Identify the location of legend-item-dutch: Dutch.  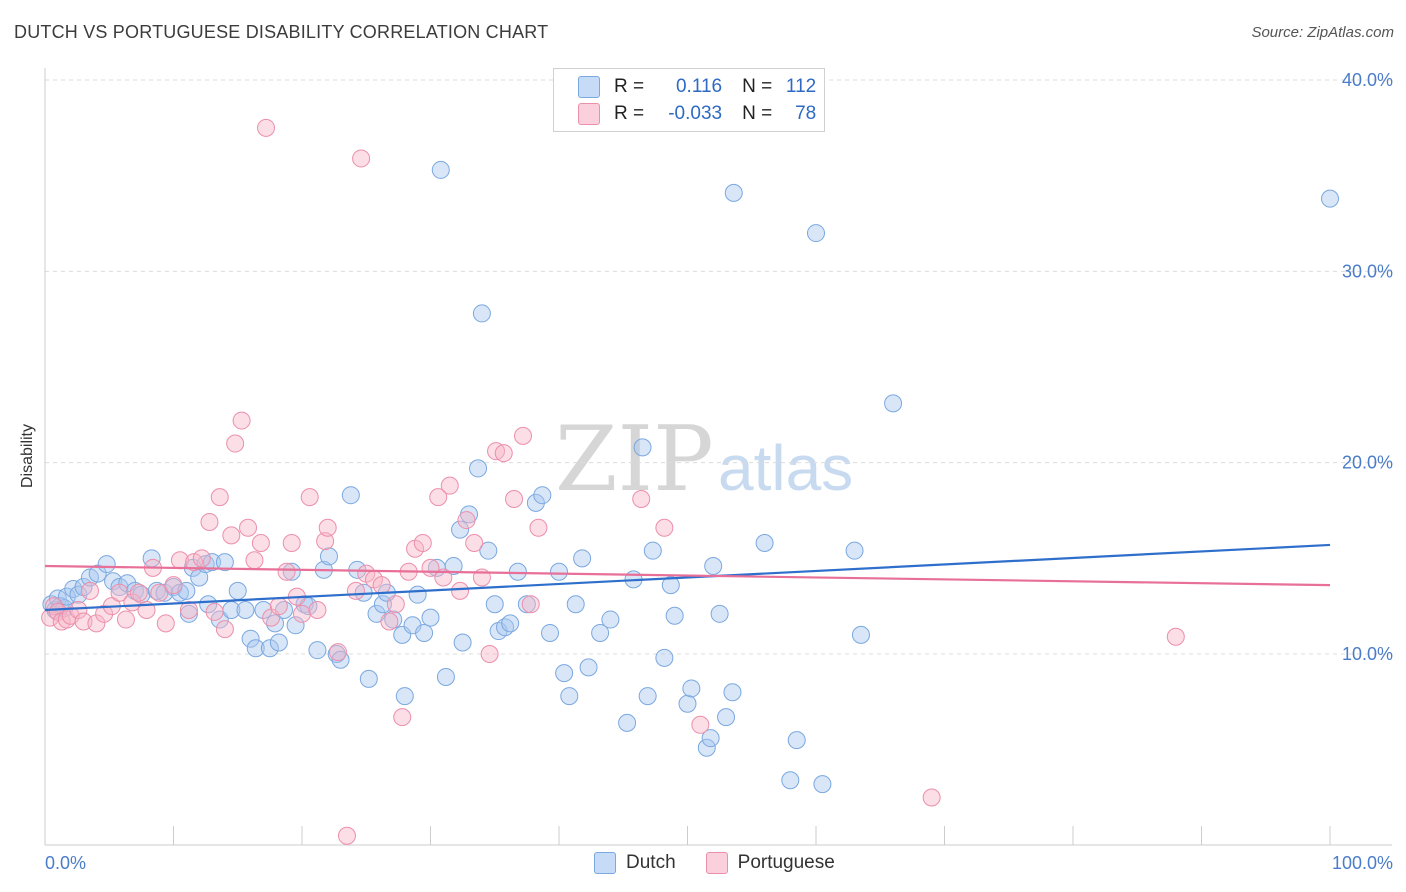
(635, 863).